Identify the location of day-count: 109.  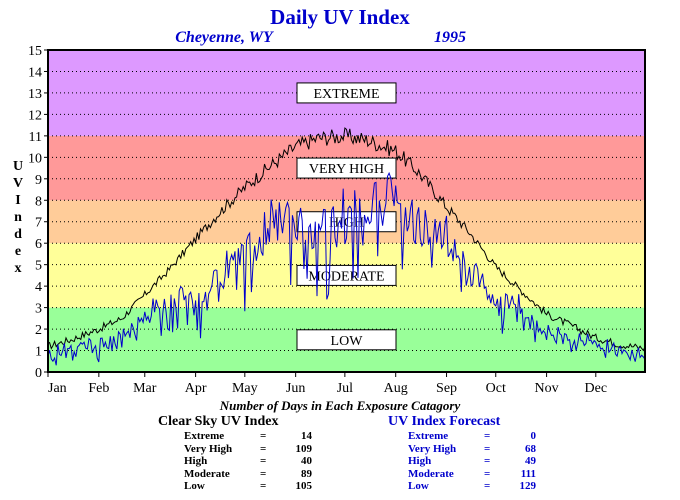
(304, 448).